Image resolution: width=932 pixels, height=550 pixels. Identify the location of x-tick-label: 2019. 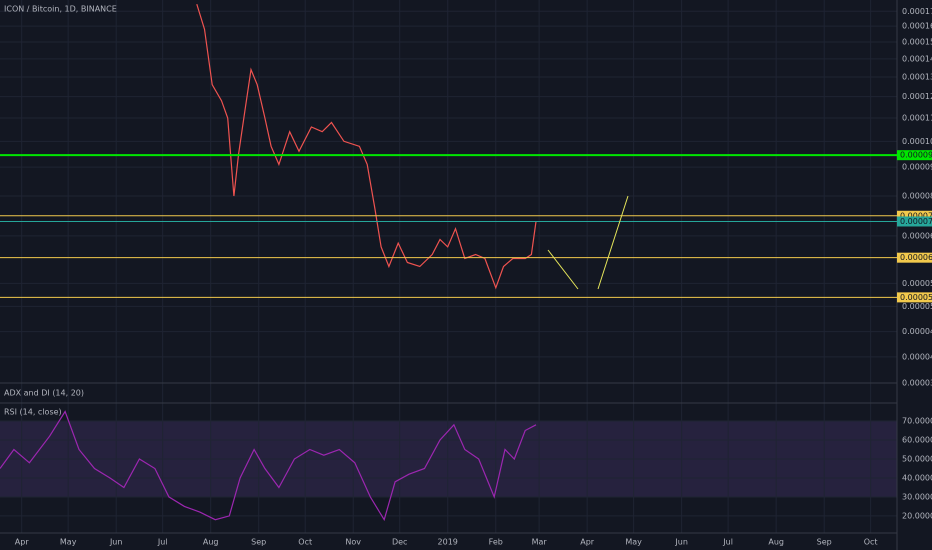
(448, 542).